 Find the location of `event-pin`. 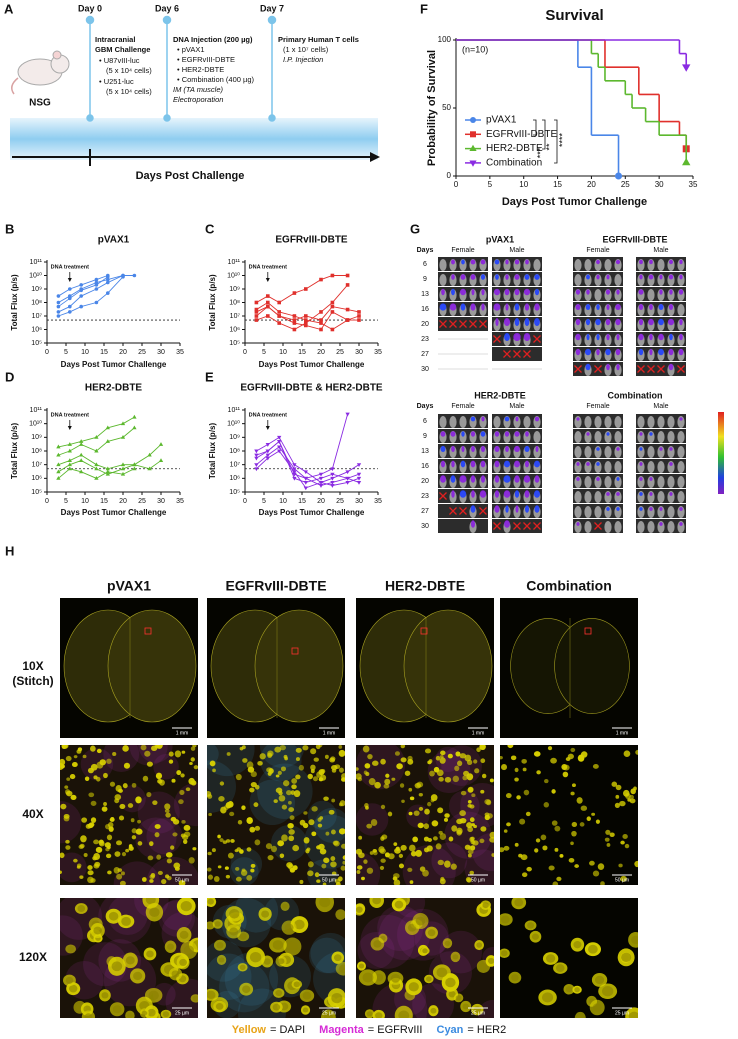

event-pin is located at coordinates (90, 118).